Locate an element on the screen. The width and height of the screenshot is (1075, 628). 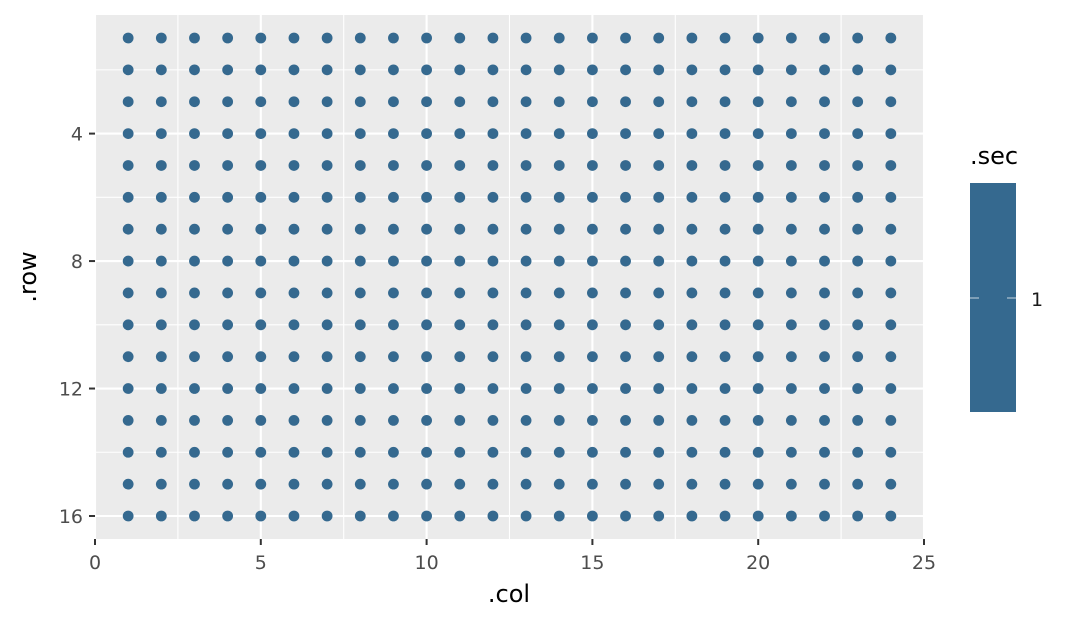
y-tick-label: 8 is located at coordinates (77, 262).